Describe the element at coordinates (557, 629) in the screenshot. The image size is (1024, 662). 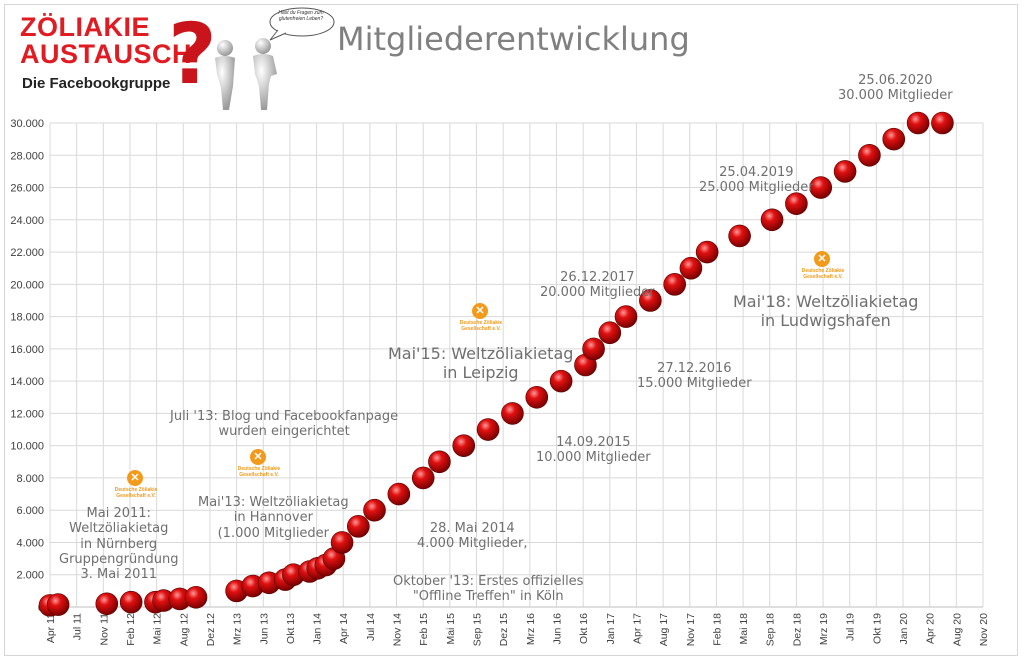
I see `x-tick-label: Jun 16` at that location.